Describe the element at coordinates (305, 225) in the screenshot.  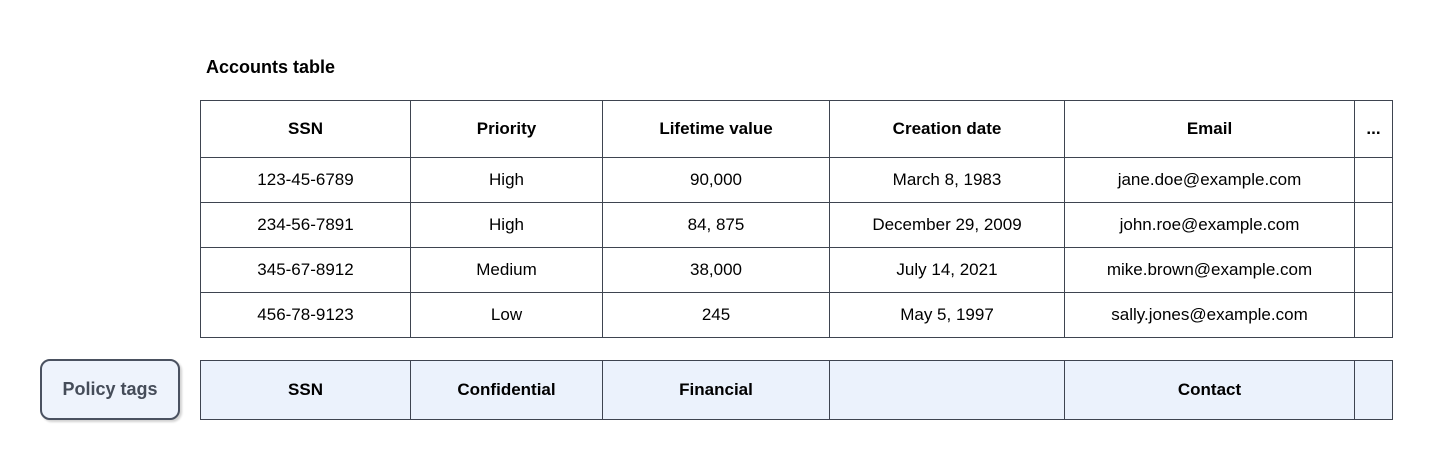
I see `cell-ssn: 234-56-7891` at that location.